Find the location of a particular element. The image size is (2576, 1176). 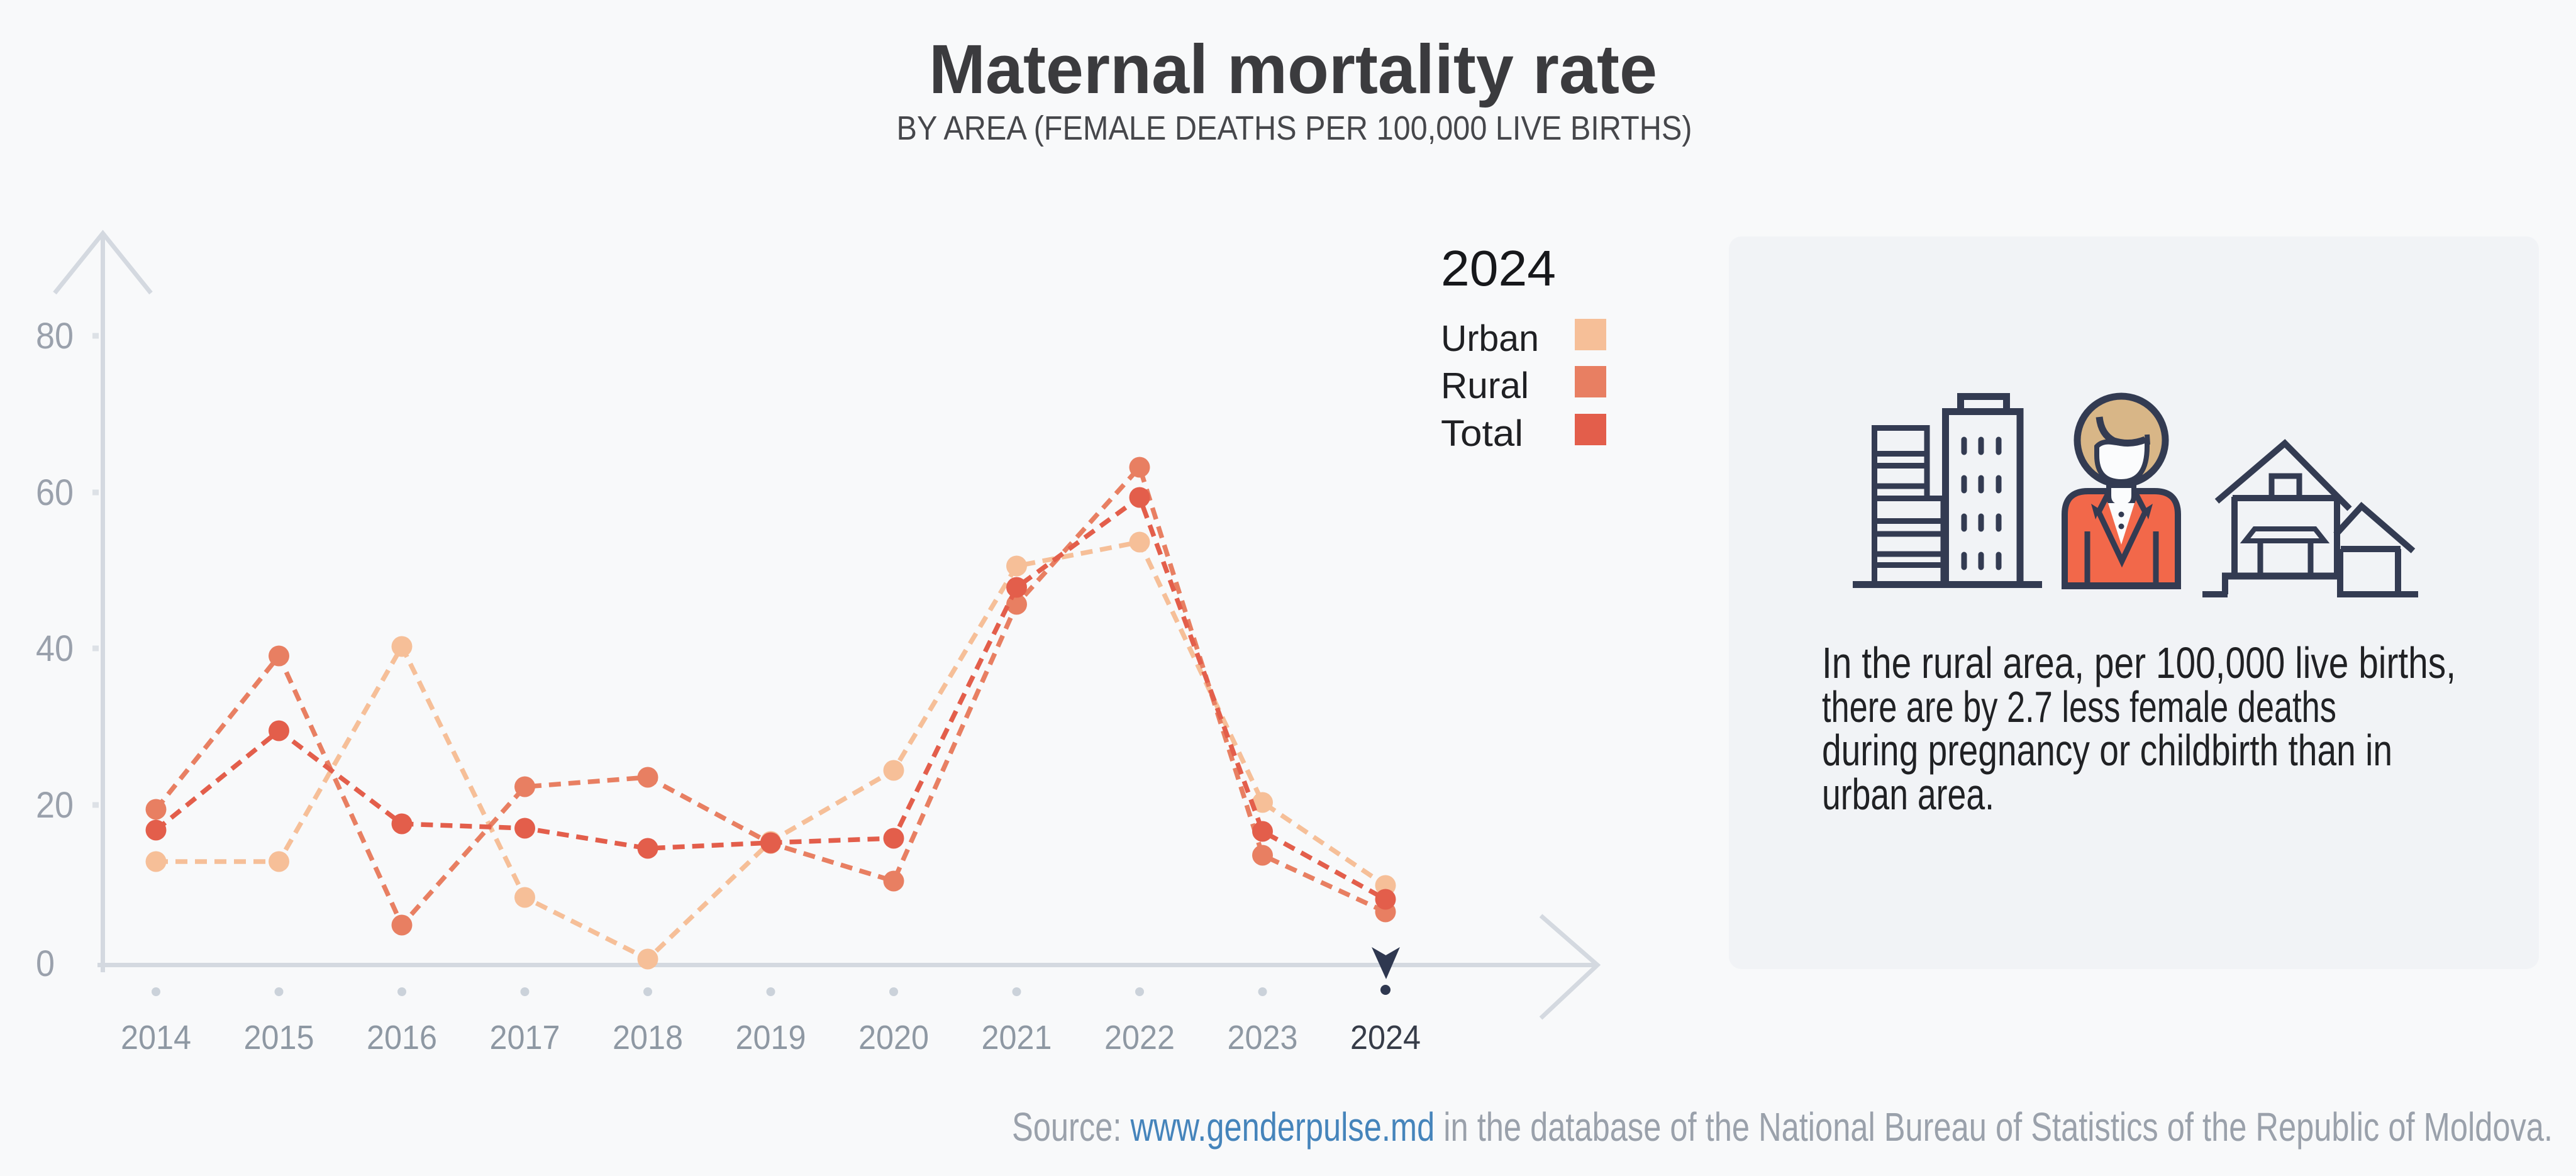

svg-text: 2016 is located at coordinates (402, 1038).